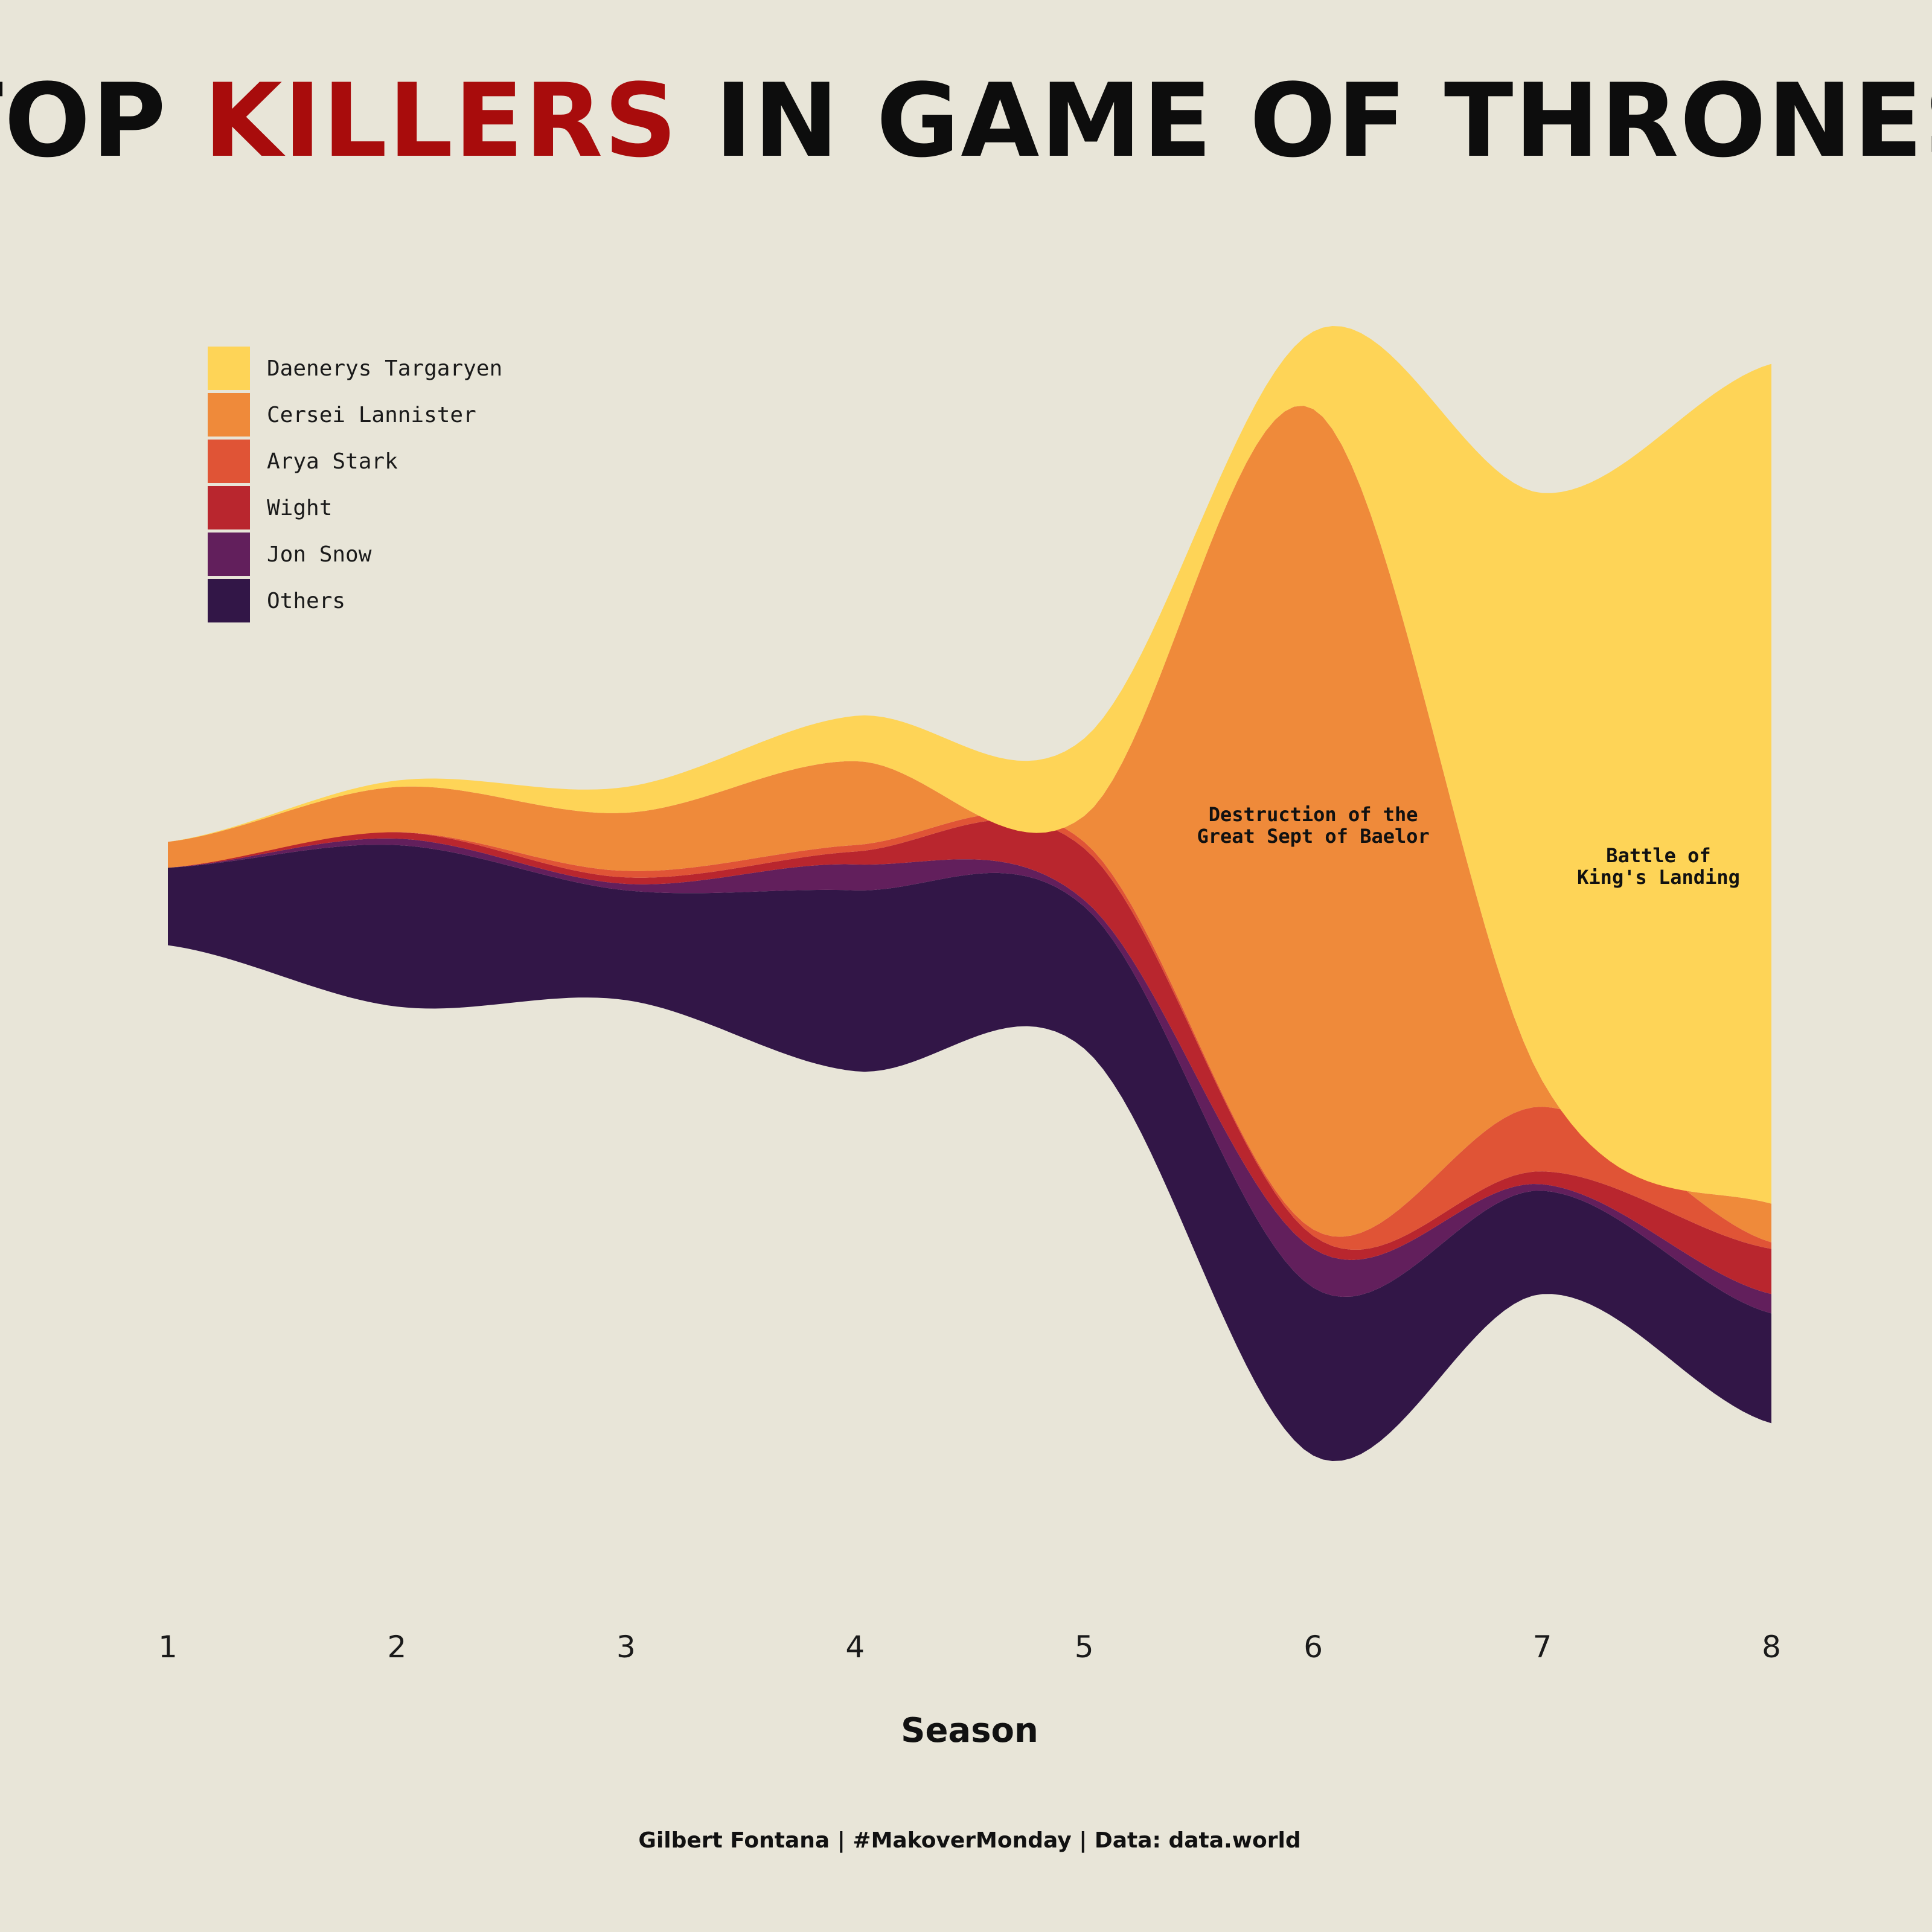 This screenshot has height=1932, width=1932. I want to click on annotation-line: Battle of, so click(1658, 856).